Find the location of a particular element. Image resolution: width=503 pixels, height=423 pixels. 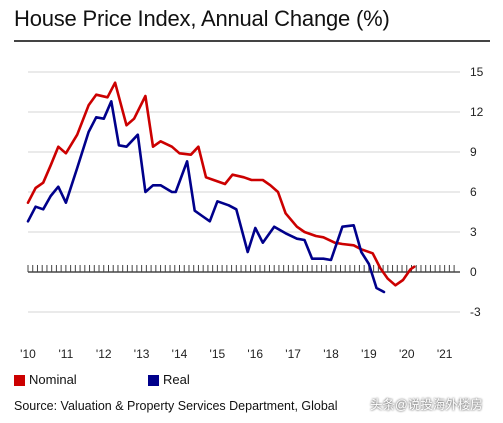

chart-title: House Price Index, Annual Change (%) is located at coordinates (202, 18).